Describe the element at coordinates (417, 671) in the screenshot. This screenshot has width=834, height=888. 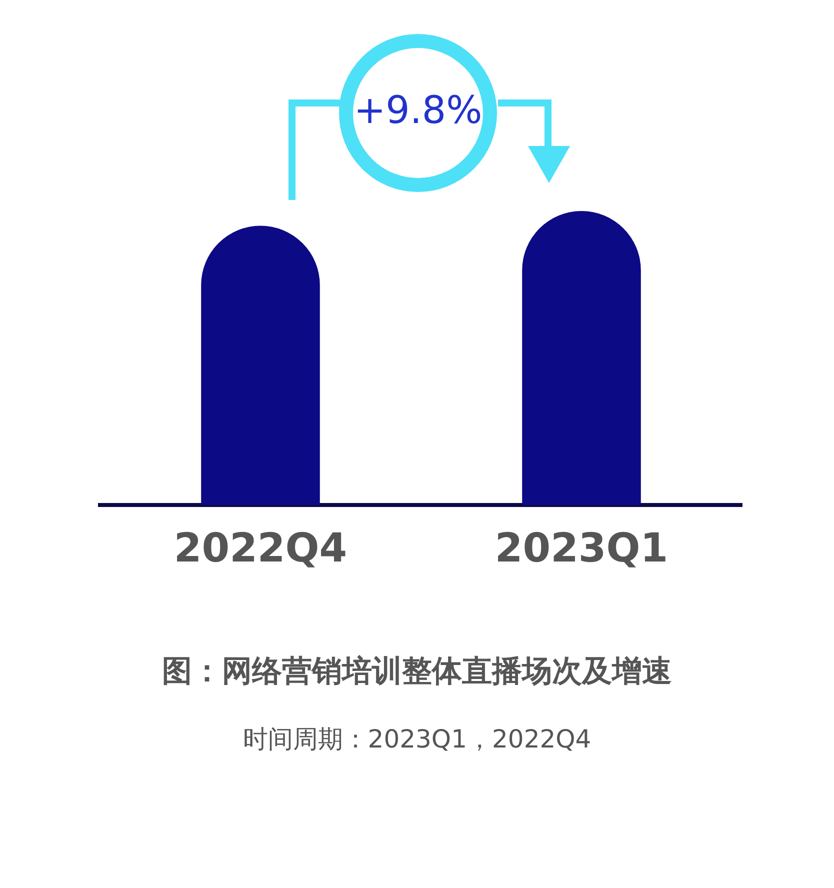
I see `text: 图：网络营销培训整体直播场次及增速` at that location.